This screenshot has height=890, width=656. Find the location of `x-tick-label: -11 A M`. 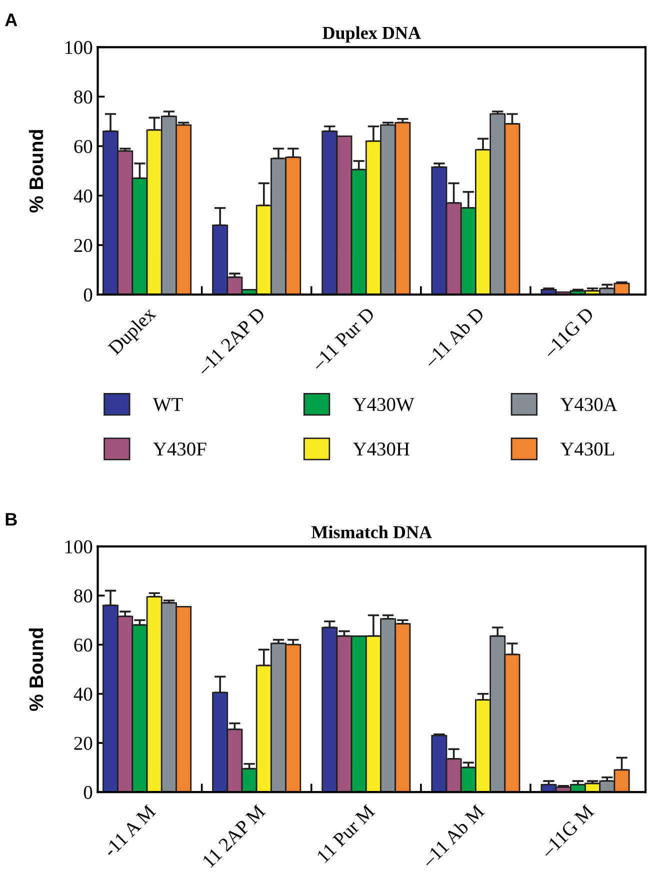

x-tick-label: -11 A M is located at coordinates (129, 831).